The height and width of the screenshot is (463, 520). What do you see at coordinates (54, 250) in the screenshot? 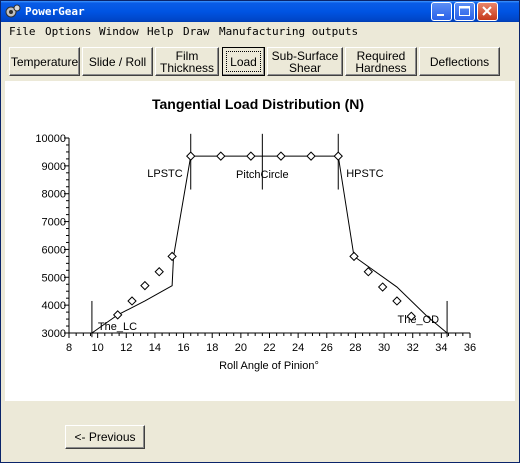
I see `y-tick-label: 6000` at bounding box center [54, 250].